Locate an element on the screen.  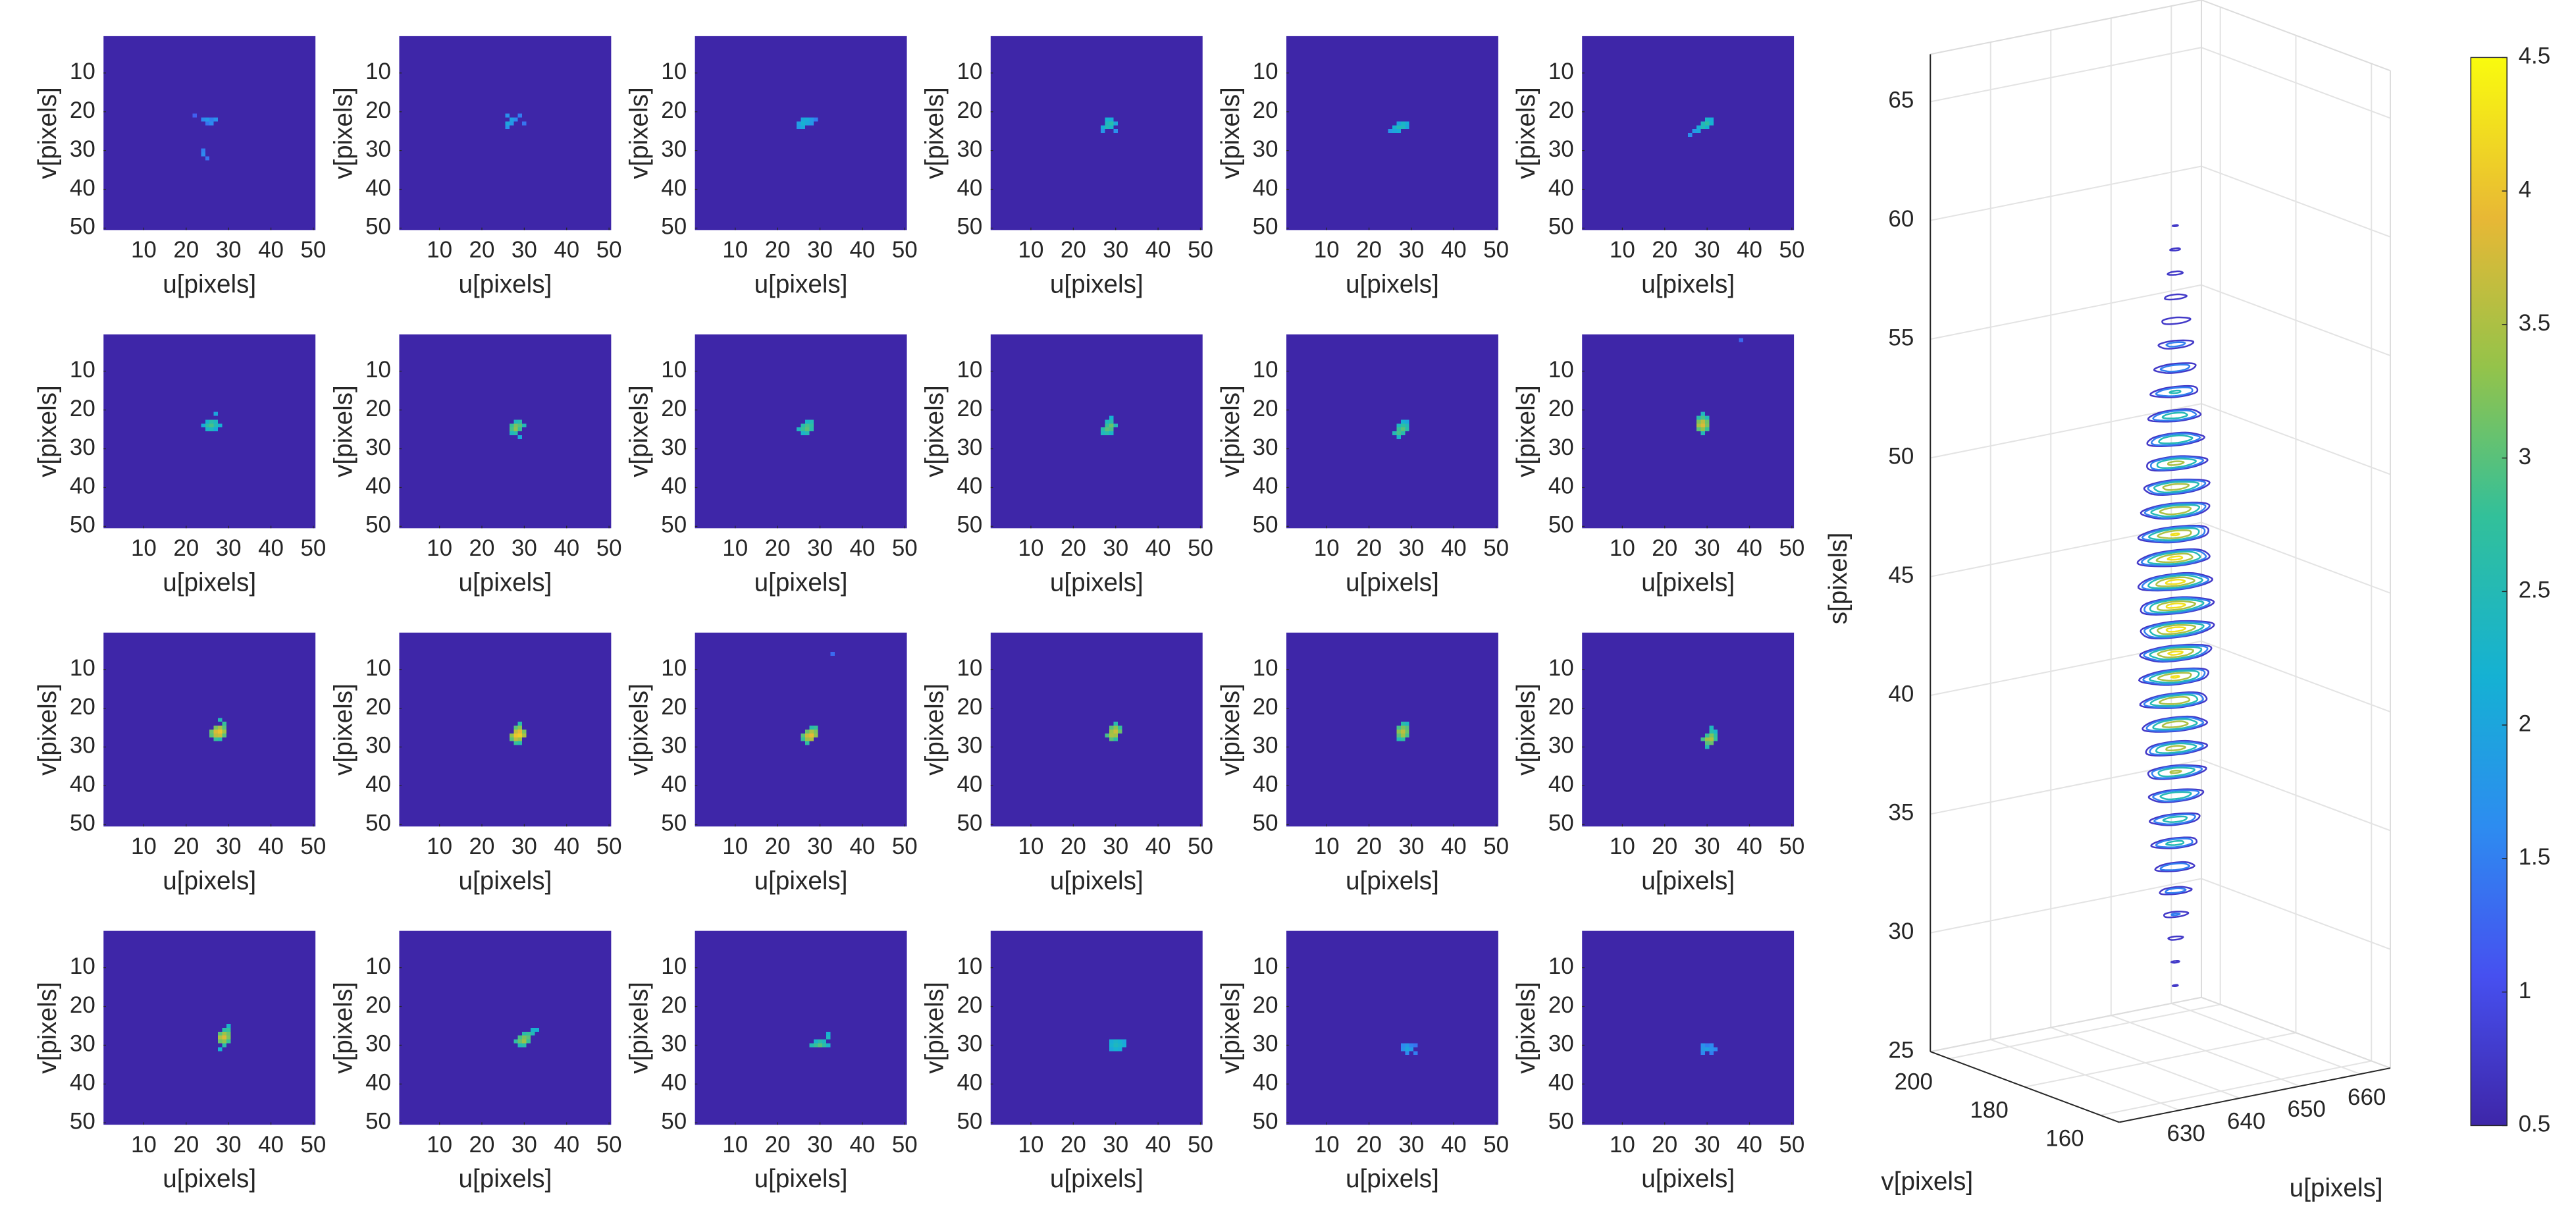
x-tick-label: 30 is located at coordinates (524, 548).